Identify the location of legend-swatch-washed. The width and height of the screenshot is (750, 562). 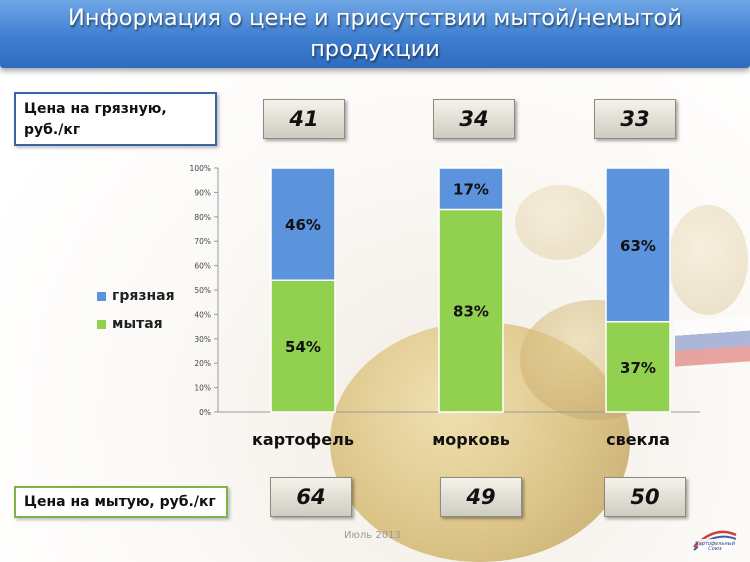
(101, 324).